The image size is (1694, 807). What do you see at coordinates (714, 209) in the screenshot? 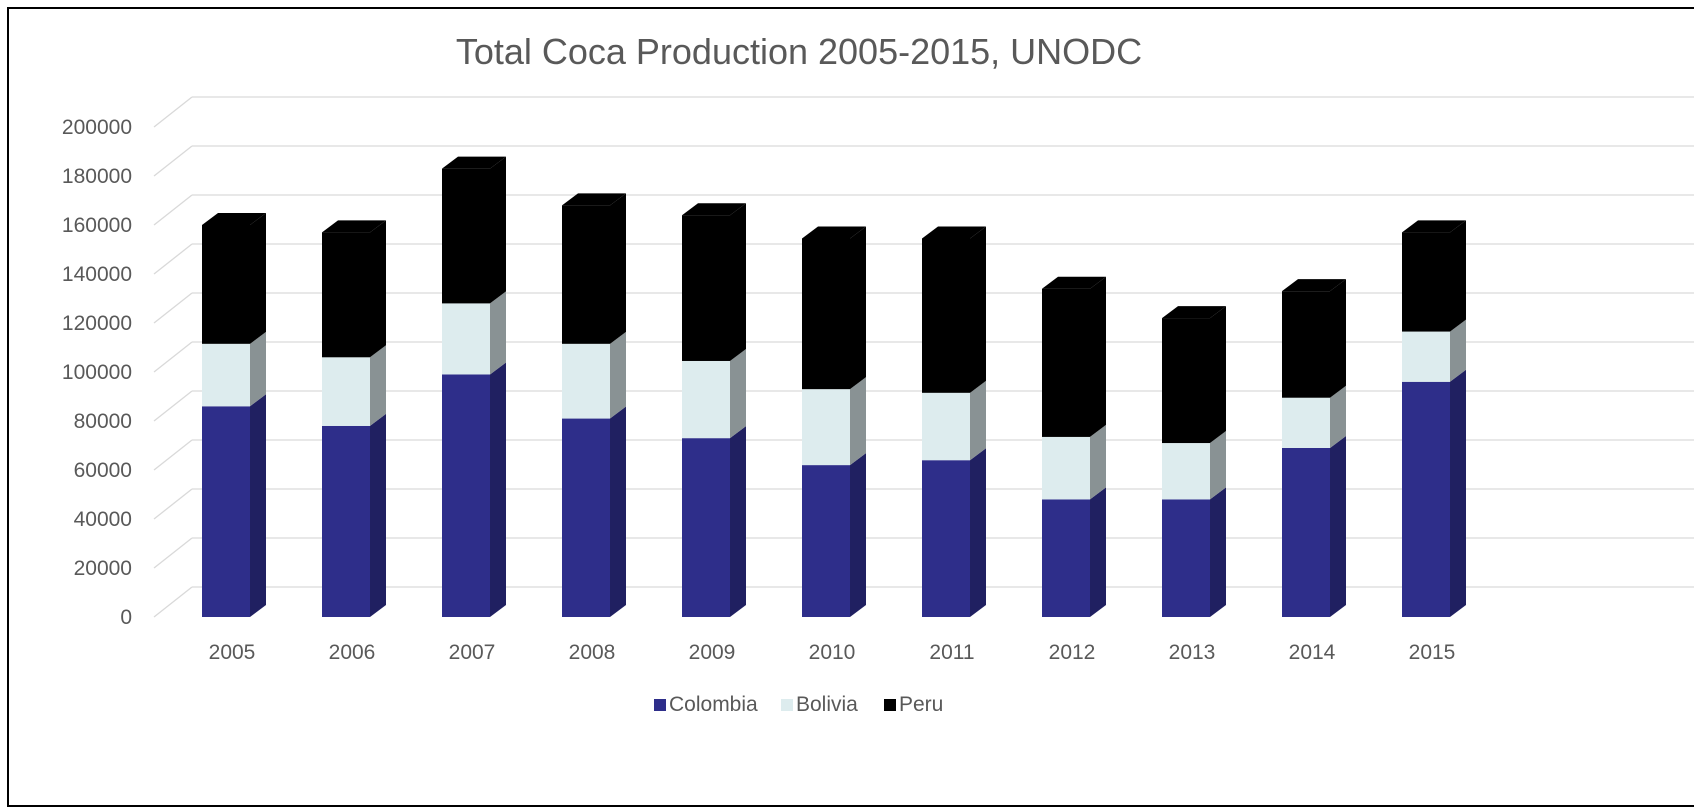
I see `bar-peru-2009-top` at bounding box center [714, 209].